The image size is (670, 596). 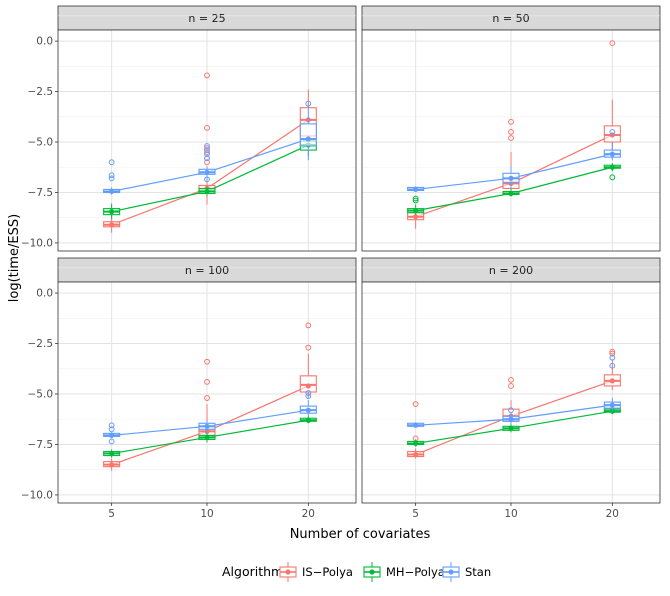 I want to click on y-axis-title: log(time/ESS), so click(x=14, y=258).